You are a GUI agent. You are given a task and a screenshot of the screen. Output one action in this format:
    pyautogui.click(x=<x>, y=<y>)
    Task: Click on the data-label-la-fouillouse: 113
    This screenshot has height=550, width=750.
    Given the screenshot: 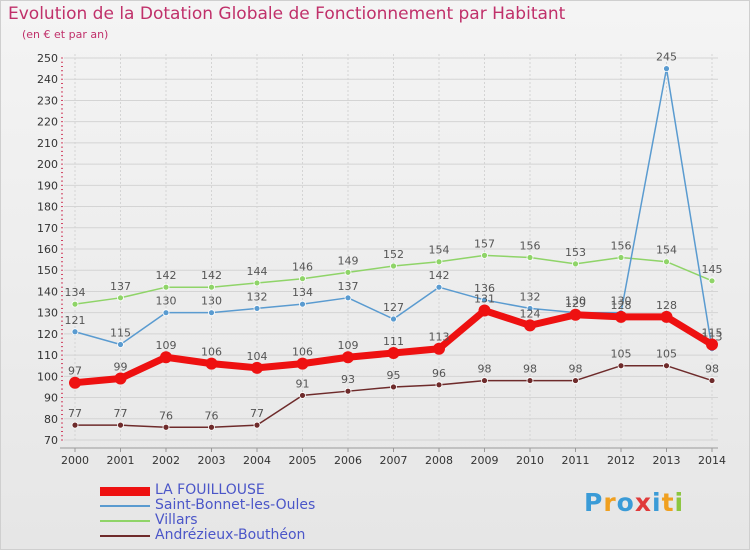 What is the action you would take?
    pyautogui.click(x=439, y=337)
    